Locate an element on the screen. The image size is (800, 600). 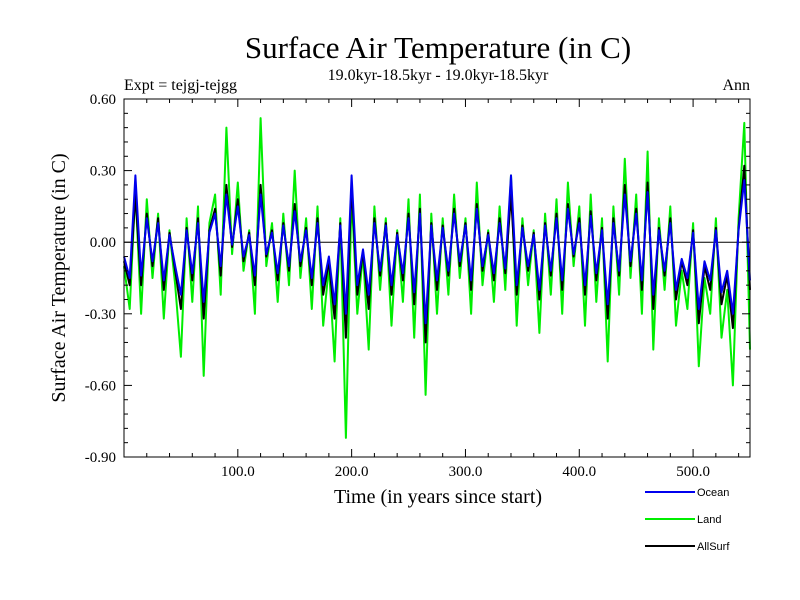
legend-label-land: Land is located at coordinates (709, 520).